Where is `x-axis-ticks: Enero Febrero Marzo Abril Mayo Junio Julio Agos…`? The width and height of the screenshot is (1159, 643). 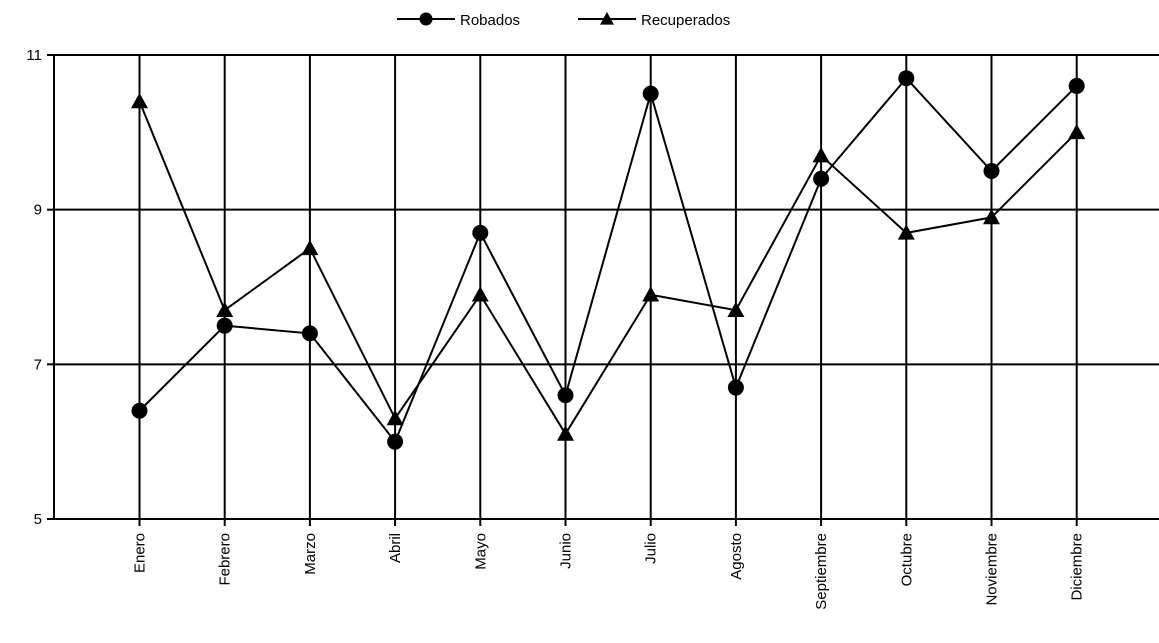 x-axis-ticks: Enero Febrero Marzo Abril Mayo Junio Julio Agos… is located at coordinates (609, 564).